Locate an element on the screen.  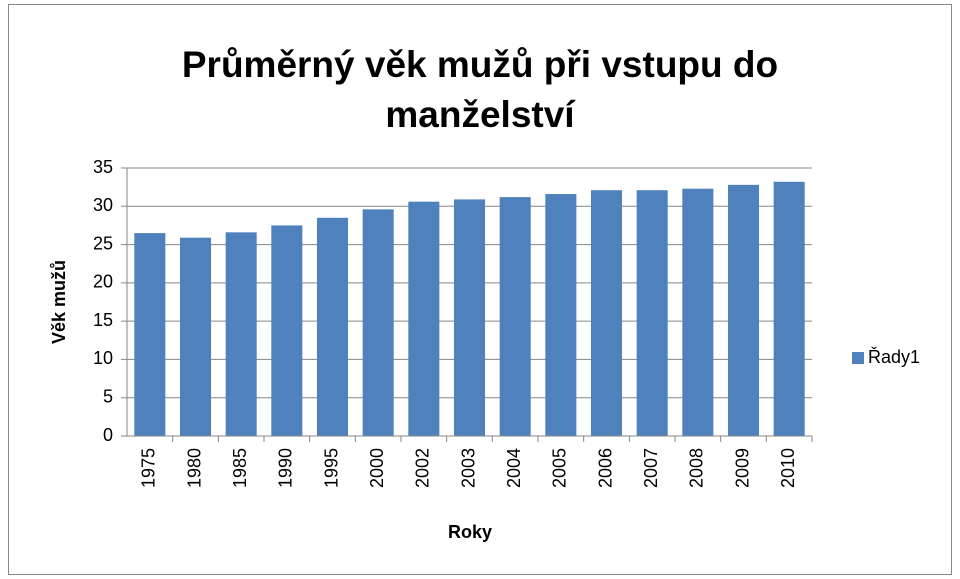
x-tick-label: 2002 is located at coordinates (423, 468).